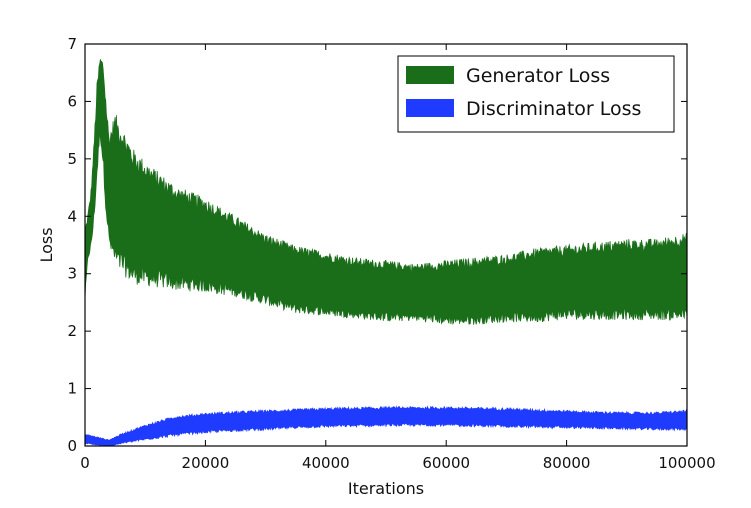  Describe the element at coordinates (72, 159) in the screenshot. I see `y-tick-label: 5` at that location.